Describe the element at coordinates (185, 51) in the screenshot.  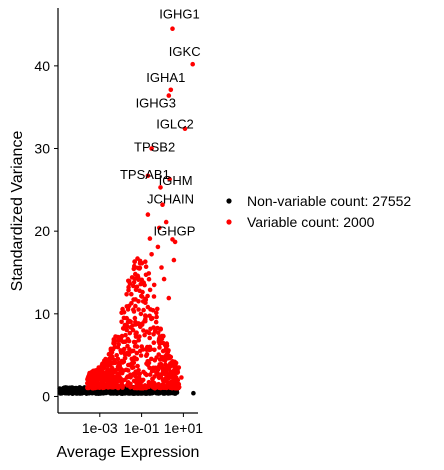
I see `gene-label: IGKC` at that location.